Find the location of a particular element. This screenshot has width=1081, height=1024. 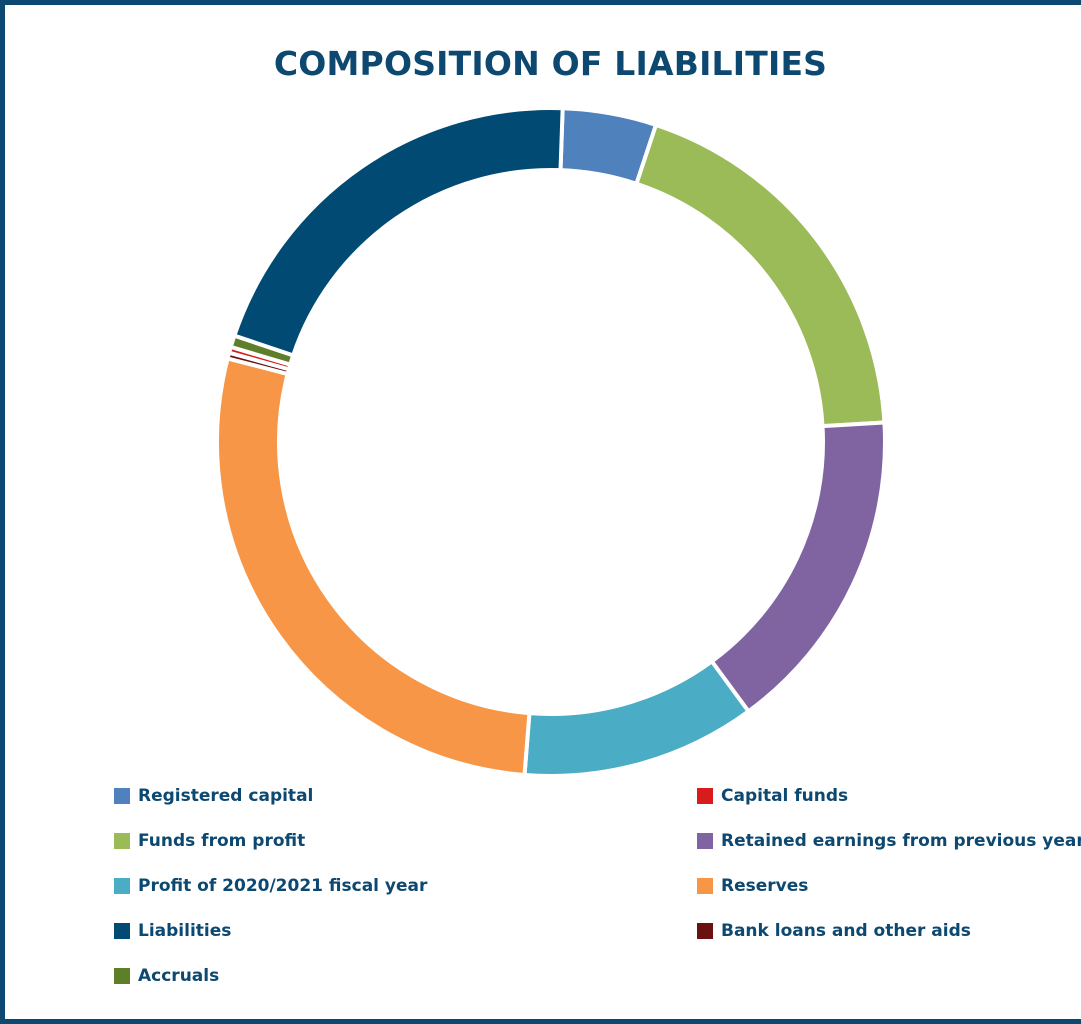

legend-label: Bank loans and other aids is located at coordinates (846, 931).